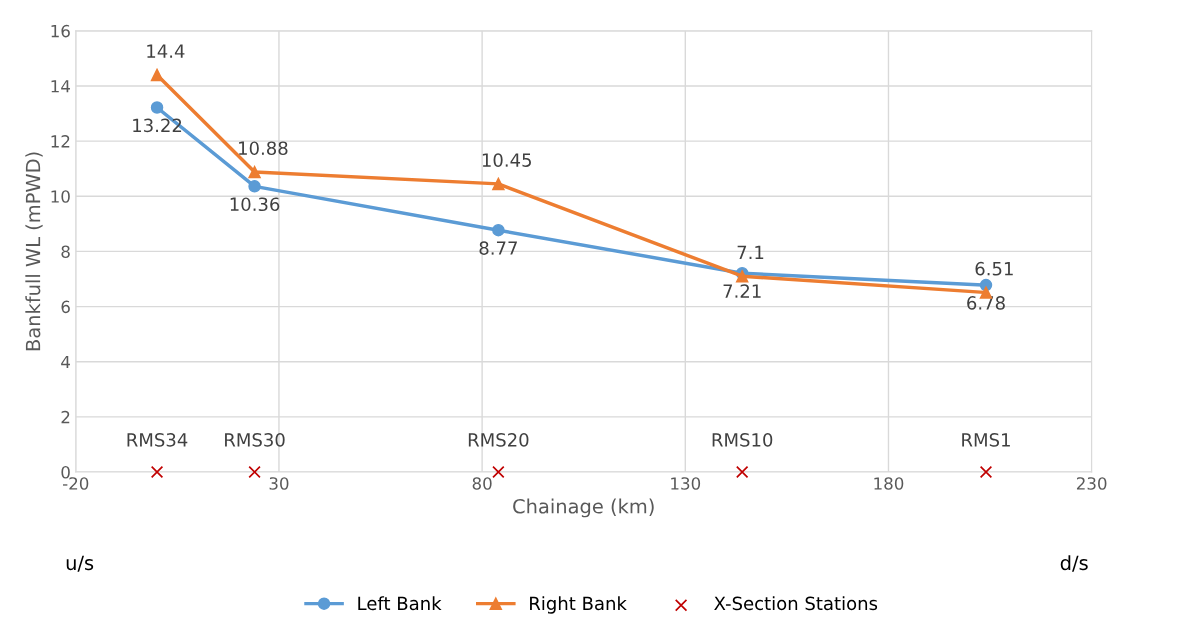  I want to click on y-tick-label: 12, so click(60, 141).